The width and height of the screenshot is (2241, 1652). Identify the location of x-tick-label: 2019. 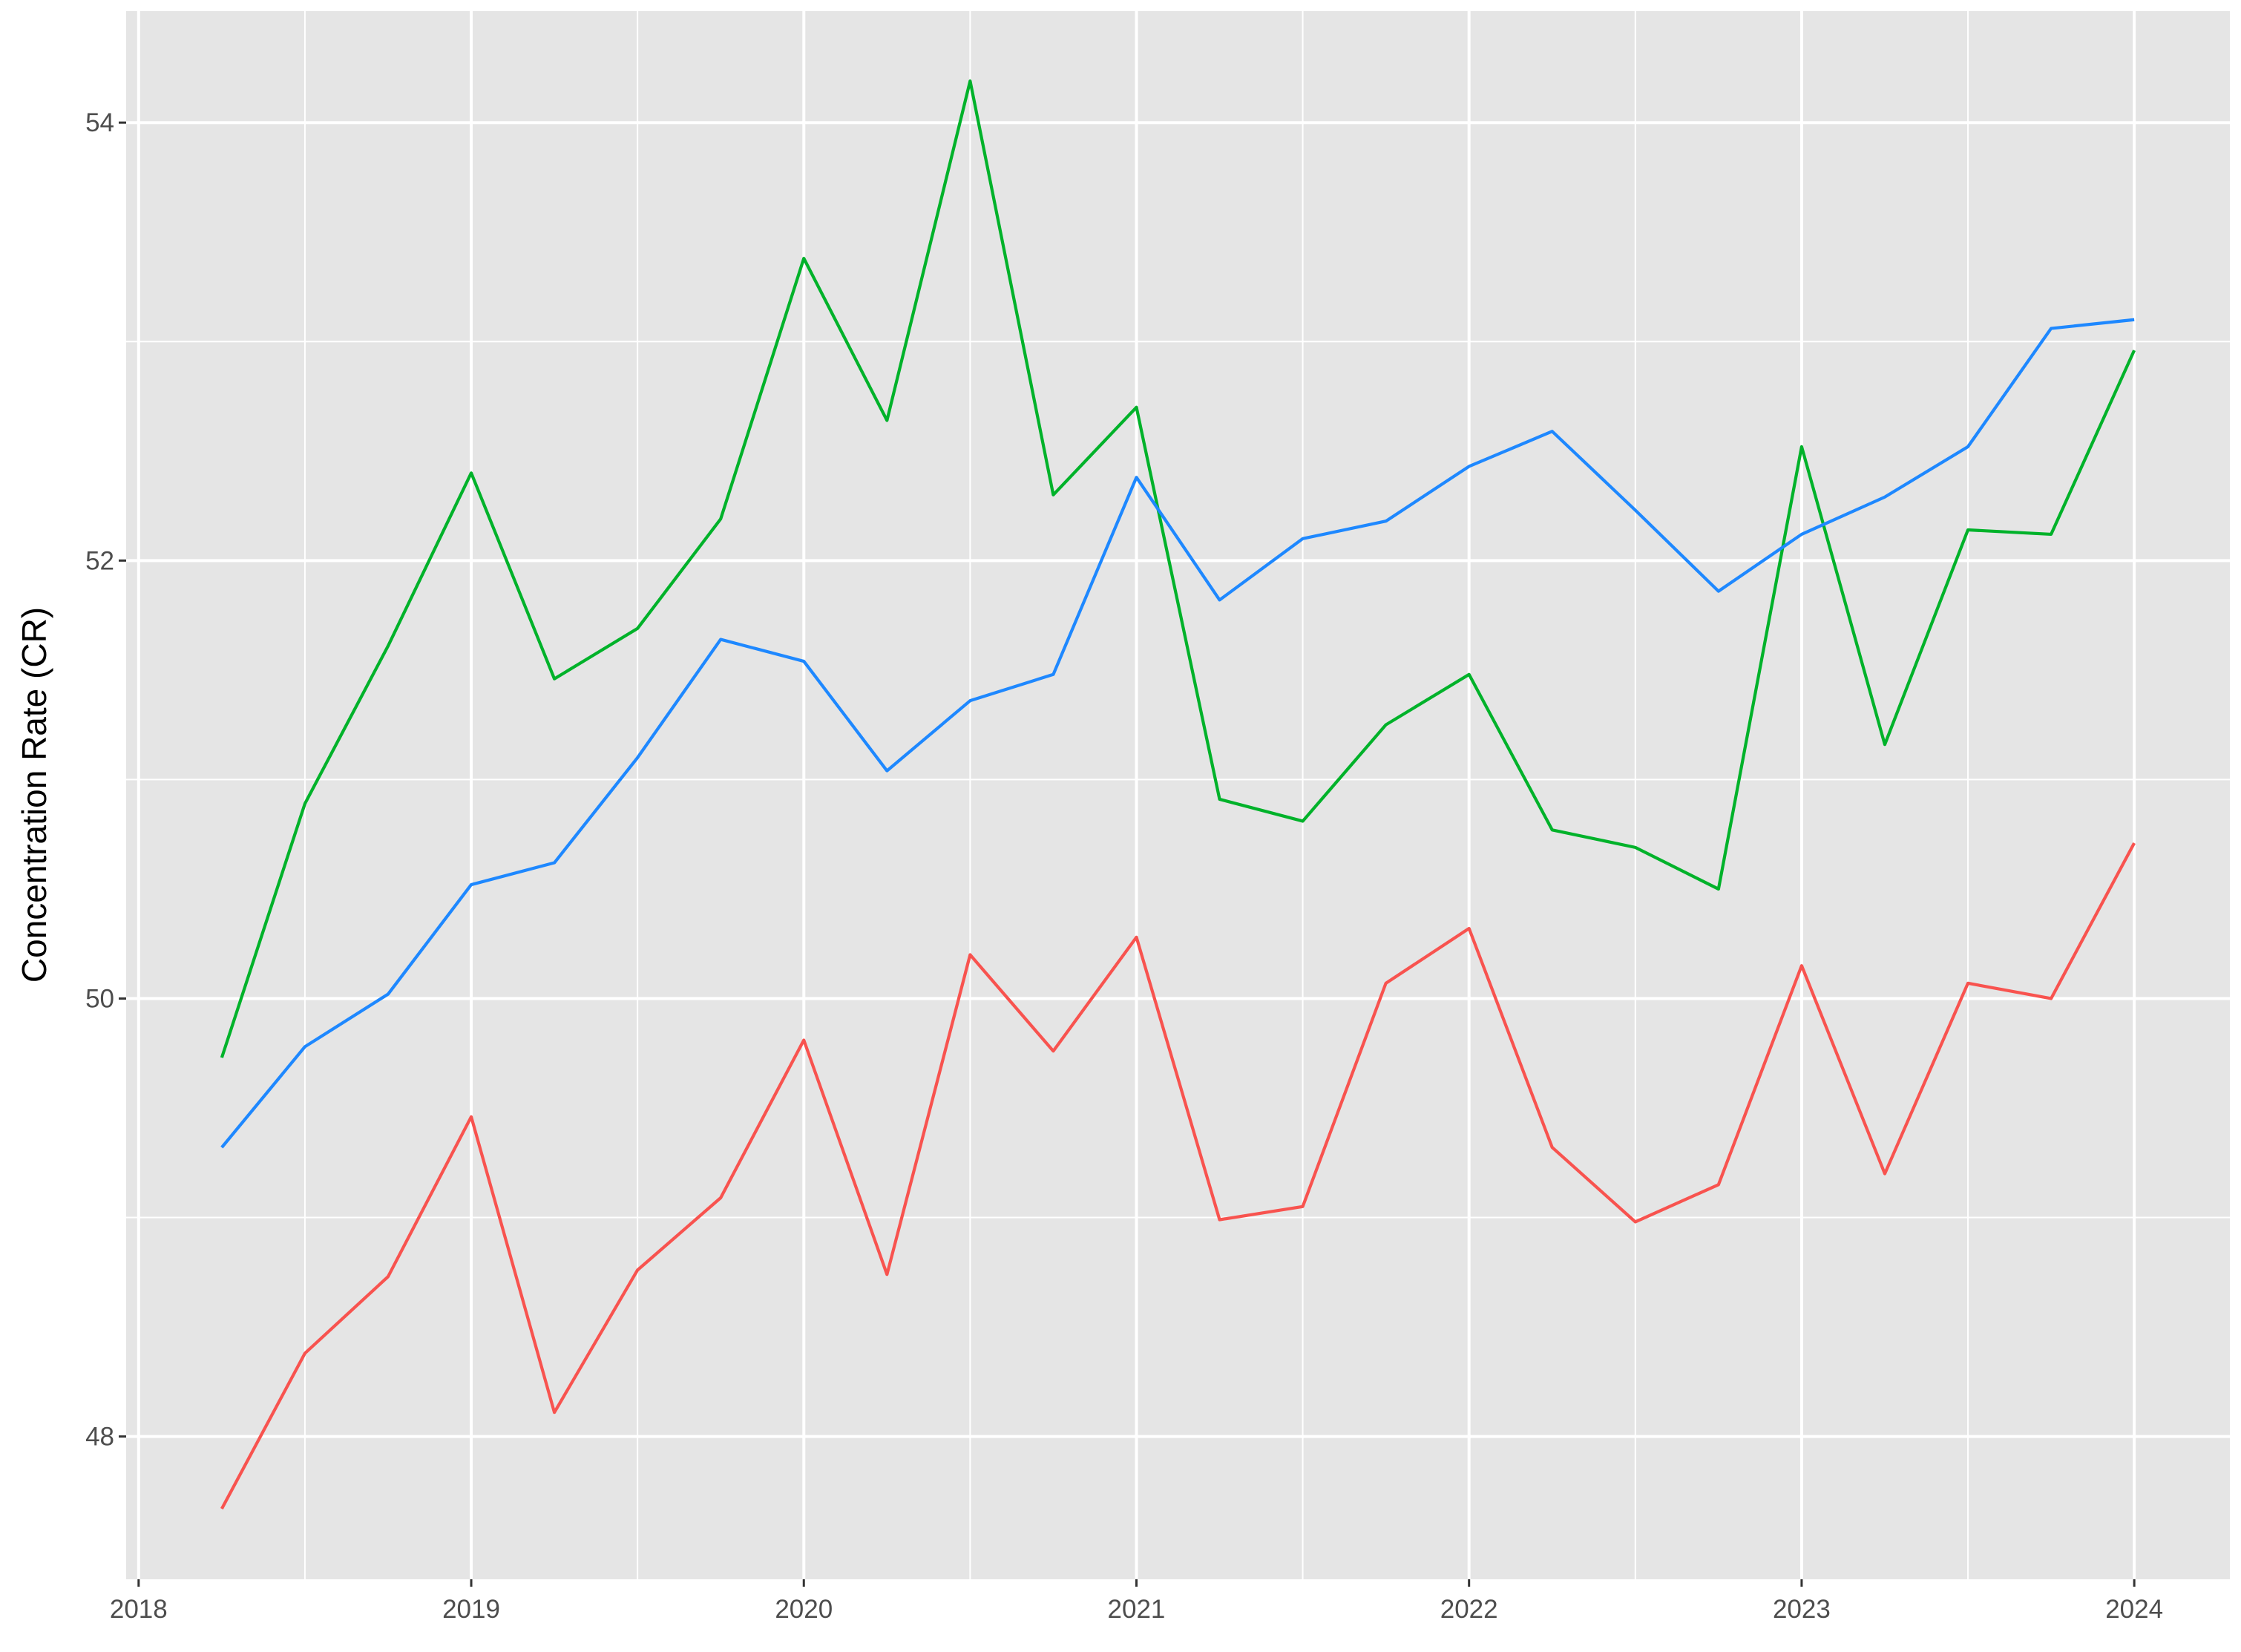
(471, 1609).